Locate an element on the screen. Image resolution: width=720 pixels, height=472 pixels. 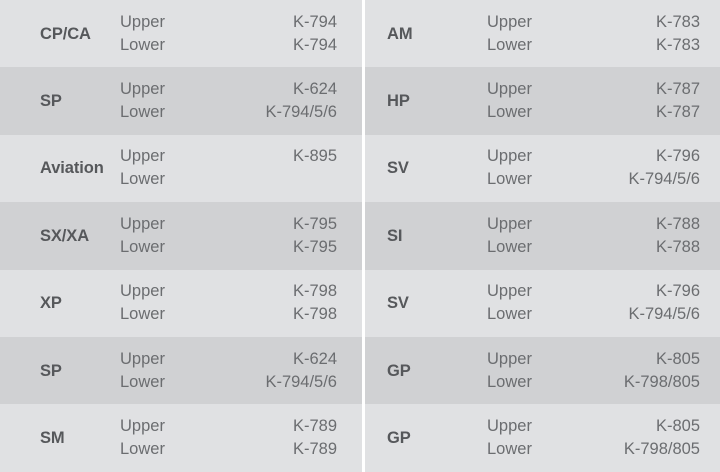
lower-value: K-795 is located at coordinates (314, 246).